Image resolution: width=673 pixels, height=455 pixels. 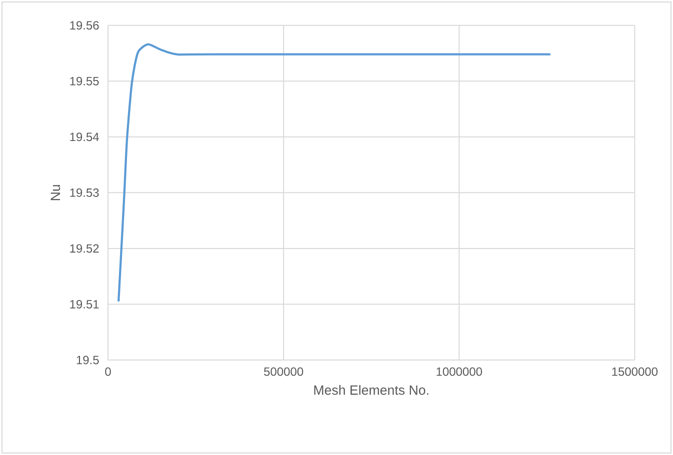 What do you see at coordinates (84, 137) in the screenshot?
I see `y-tick-label: 19.54` at bounding box center [84, 137].